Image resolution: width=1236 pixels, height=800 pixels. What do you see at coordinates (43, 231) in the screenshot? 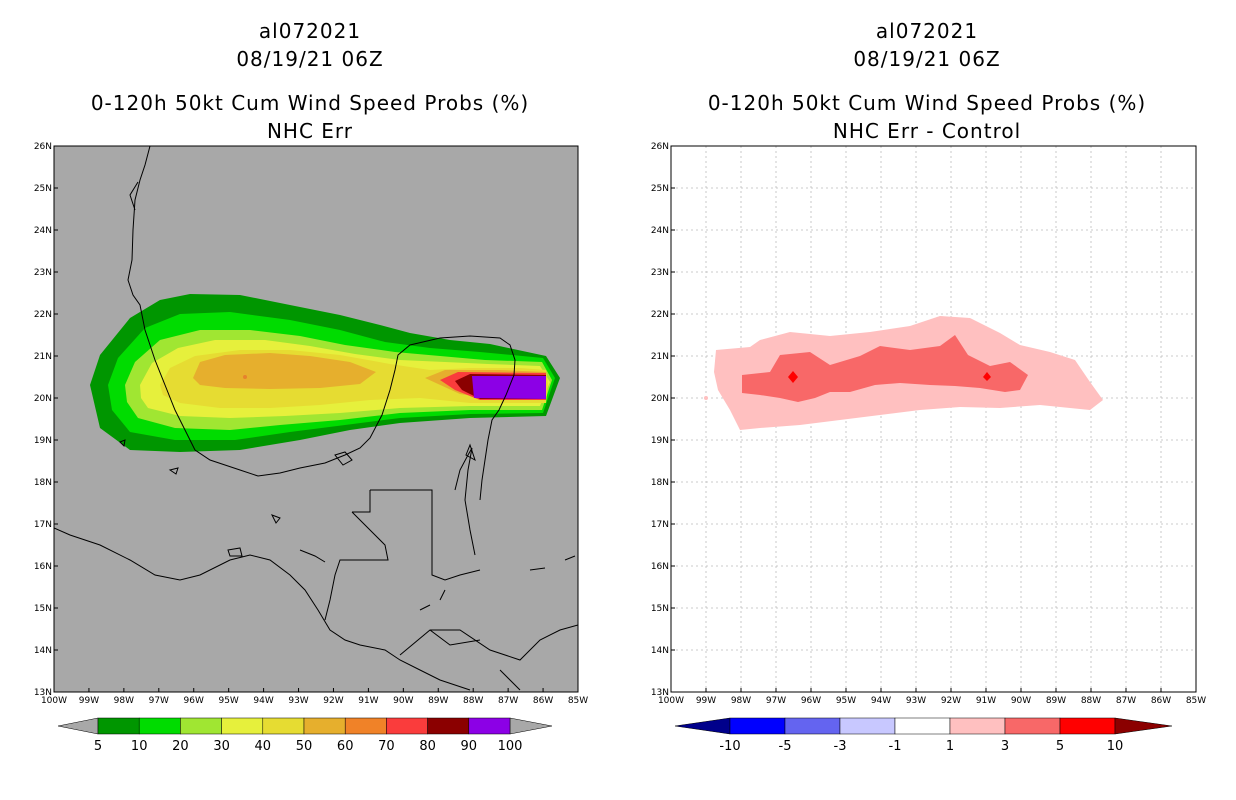
I see `lat-label: 24N` at bounding box center [43, 231].